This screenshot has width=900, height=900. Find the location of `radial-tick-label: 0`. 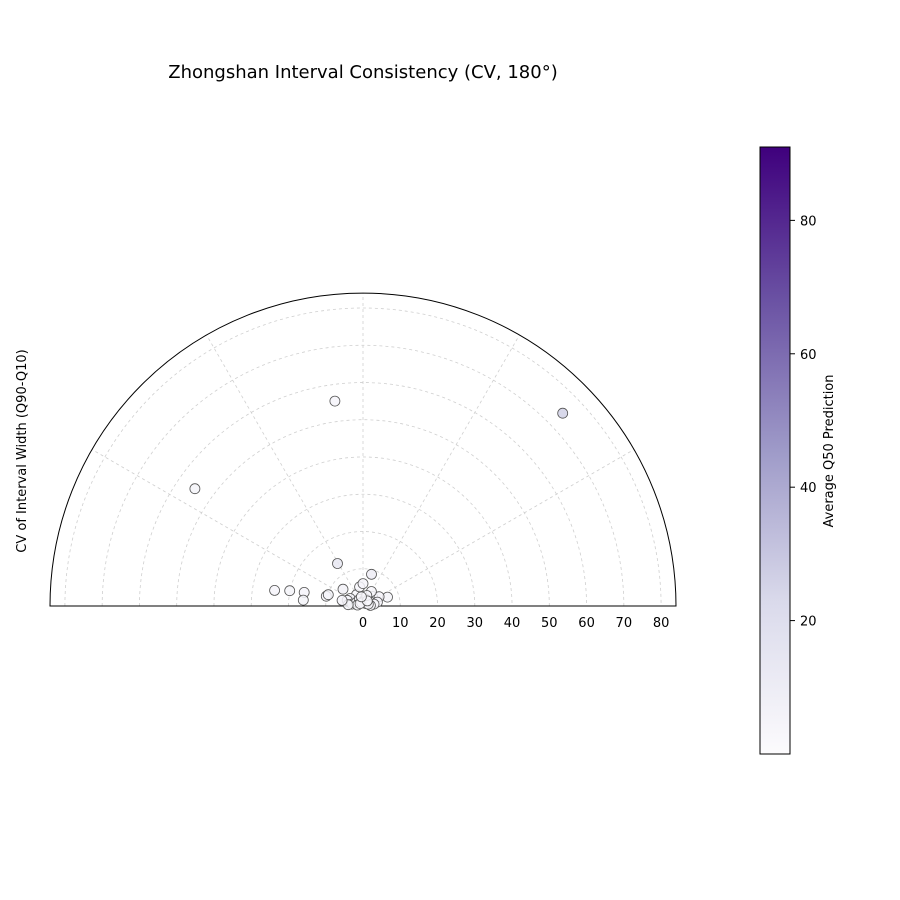

radial-tick-label: 0 is located at coordinates (363, 623).